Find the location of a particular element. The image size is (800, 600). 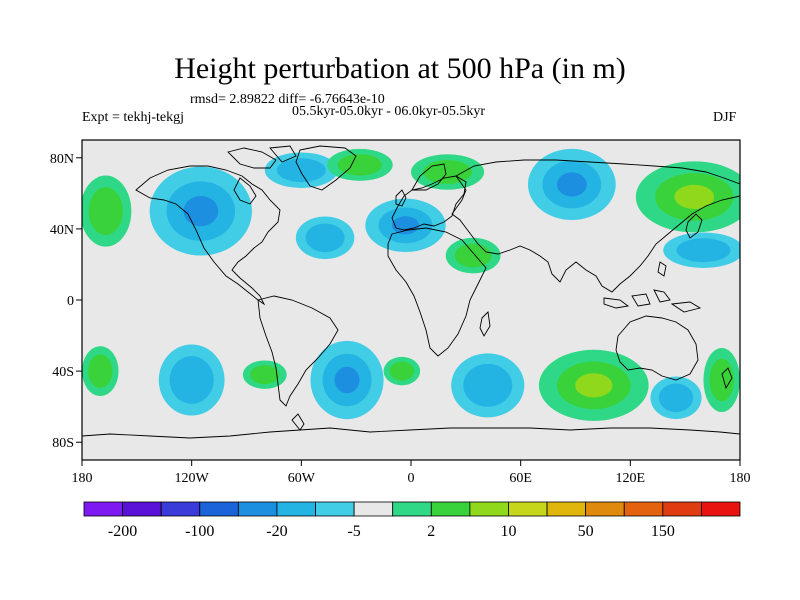

stats-line: rmsd= 2.89822 diff= -6.76643e-10 is located at coordinates (287, 99).